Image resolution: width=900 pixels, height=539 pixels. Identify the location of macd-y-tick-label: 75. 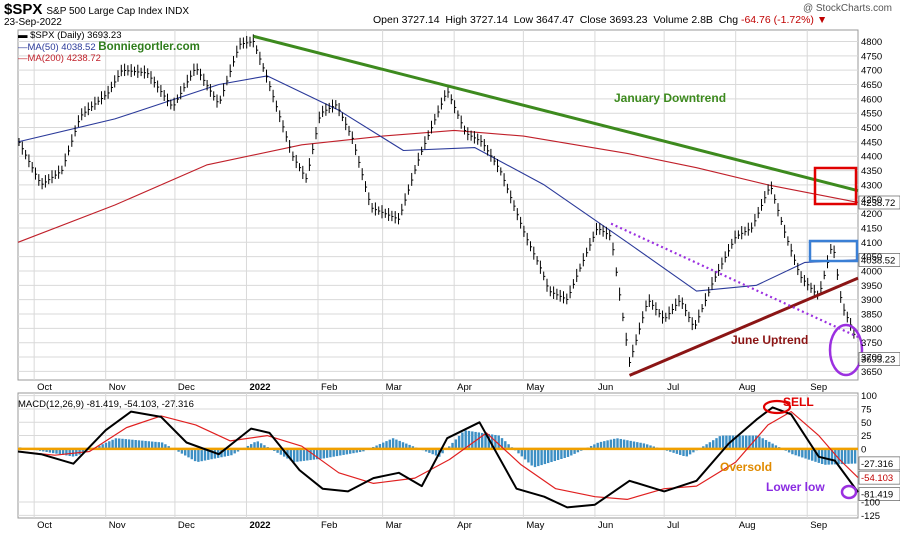
(866, 409).